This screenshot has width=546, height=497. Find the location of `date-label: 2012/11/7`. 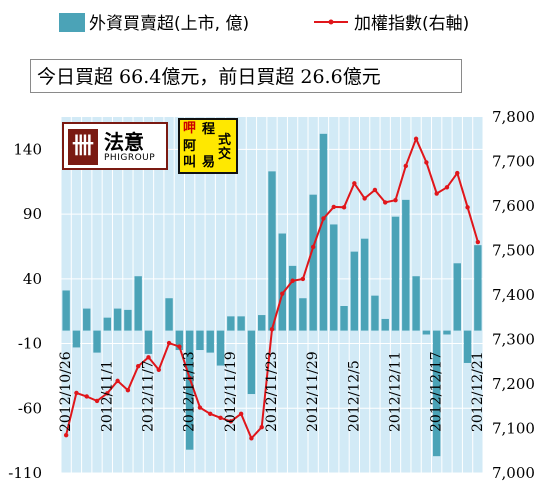

date-label: 2012/11/7 is located at coordinates (148, 396).